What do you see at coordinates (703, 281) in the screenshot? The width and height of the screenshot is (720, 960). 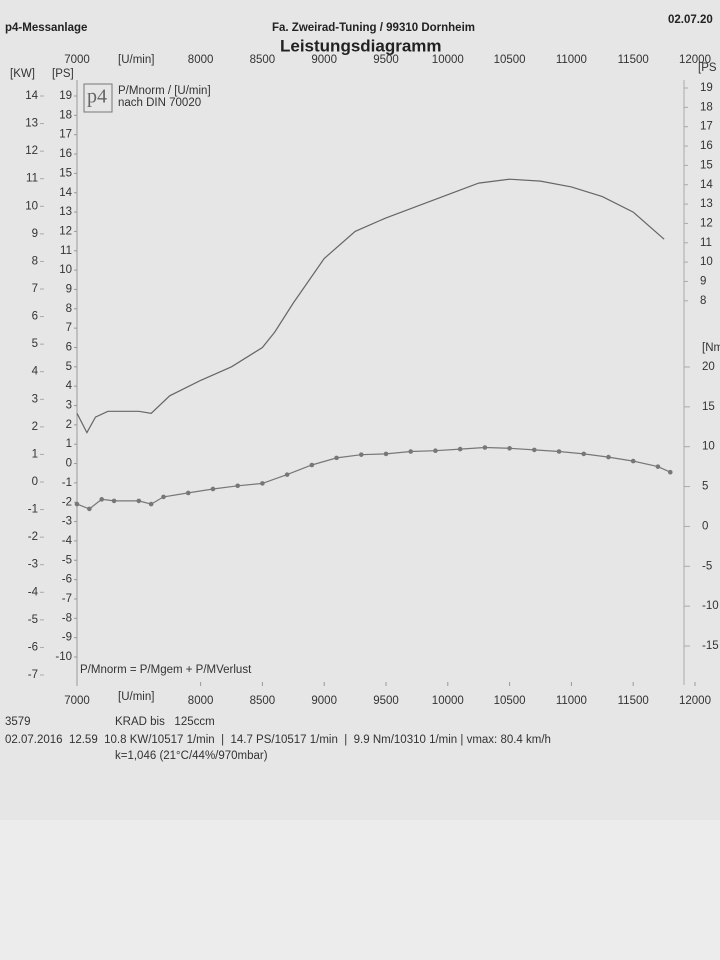 I see `right-y-tick-label: 9` at bounding box center [703, 281].